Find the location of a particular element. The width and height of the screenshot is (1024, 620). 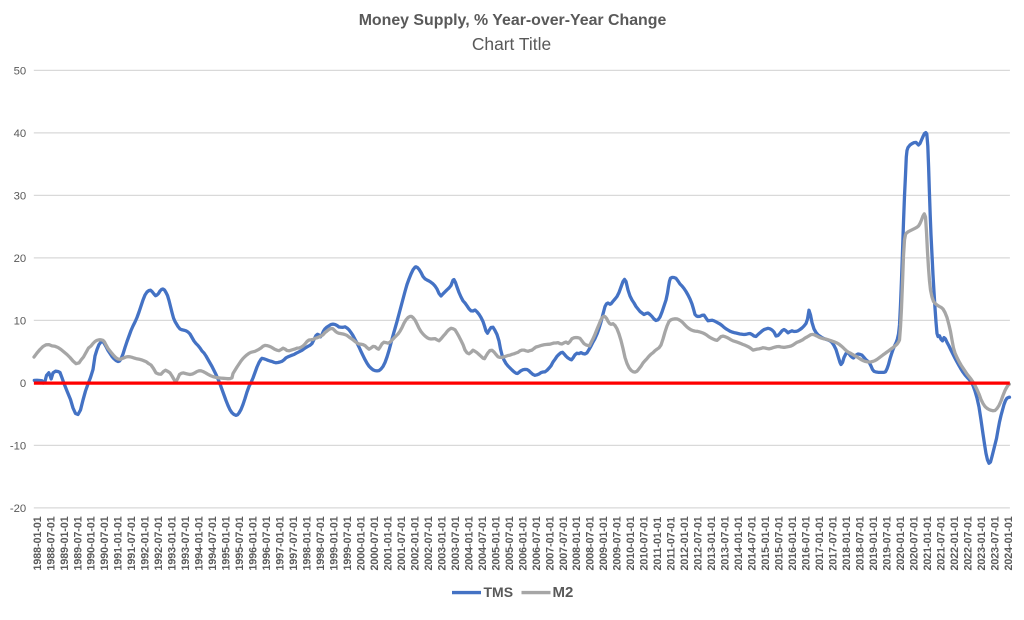

svg-text: 2018-01-01 is located at coordinates (847, 543).